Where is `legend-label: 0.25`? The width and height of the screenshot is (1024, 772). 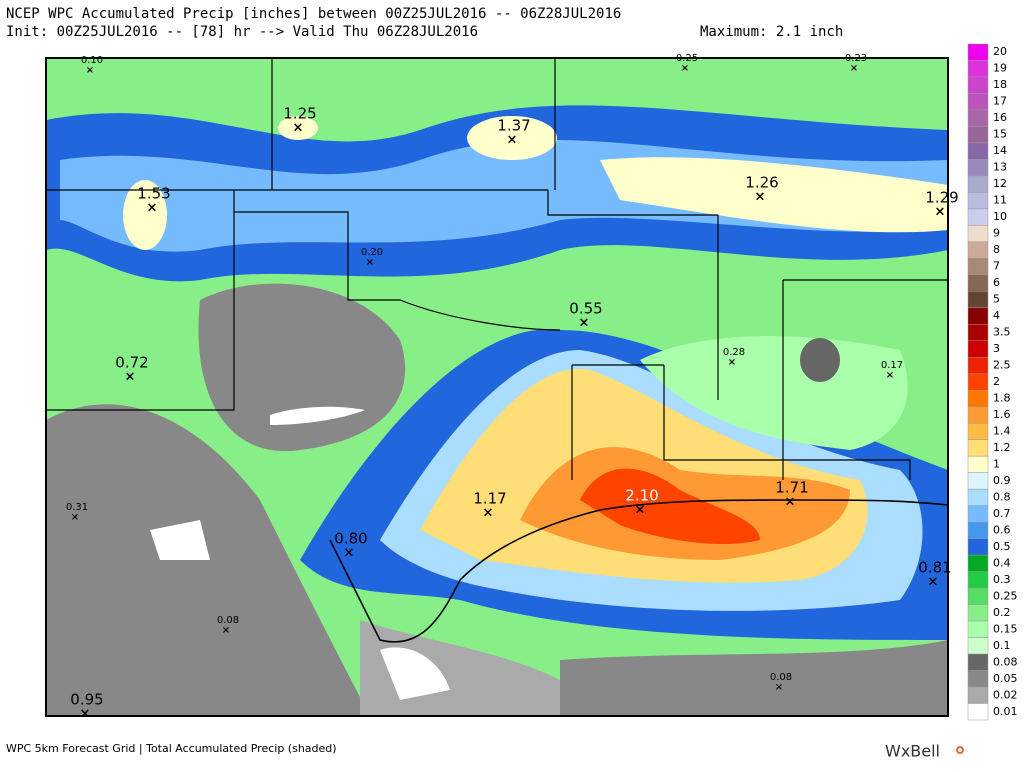
legend-label: 0.25 is located at coordinates (1005, 595).